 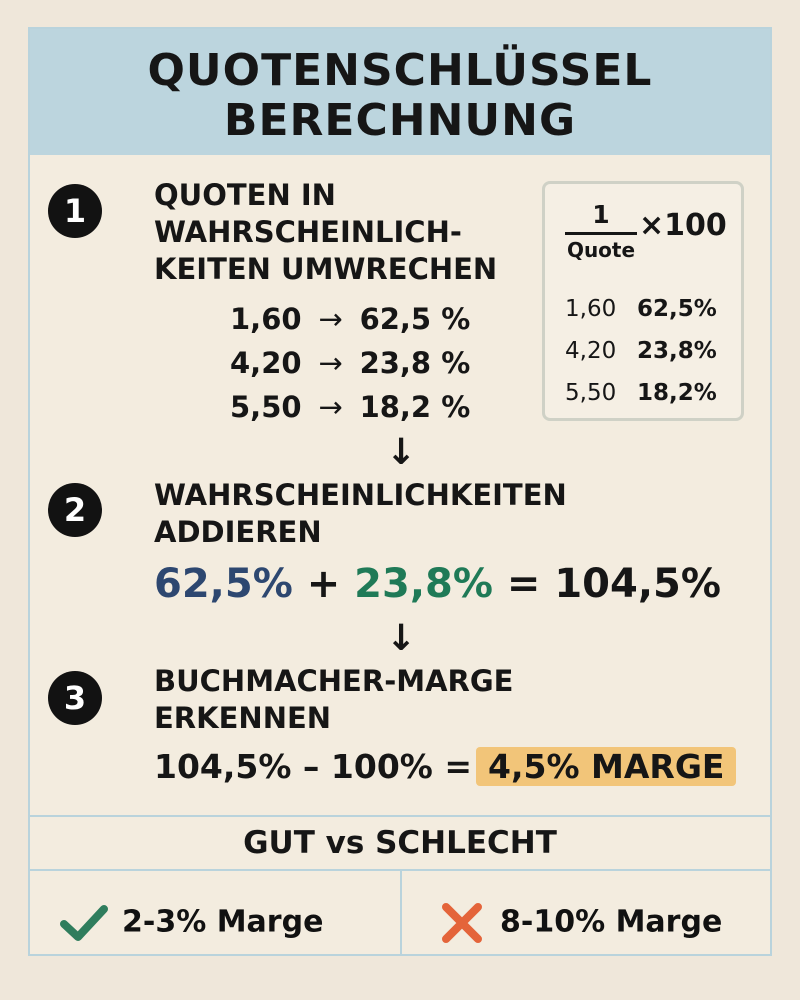 What do you see at coordinates (400, 120) in the screenshot?
I see `title-line-2: BERECHNUNG` at bounding box center [400, 120].